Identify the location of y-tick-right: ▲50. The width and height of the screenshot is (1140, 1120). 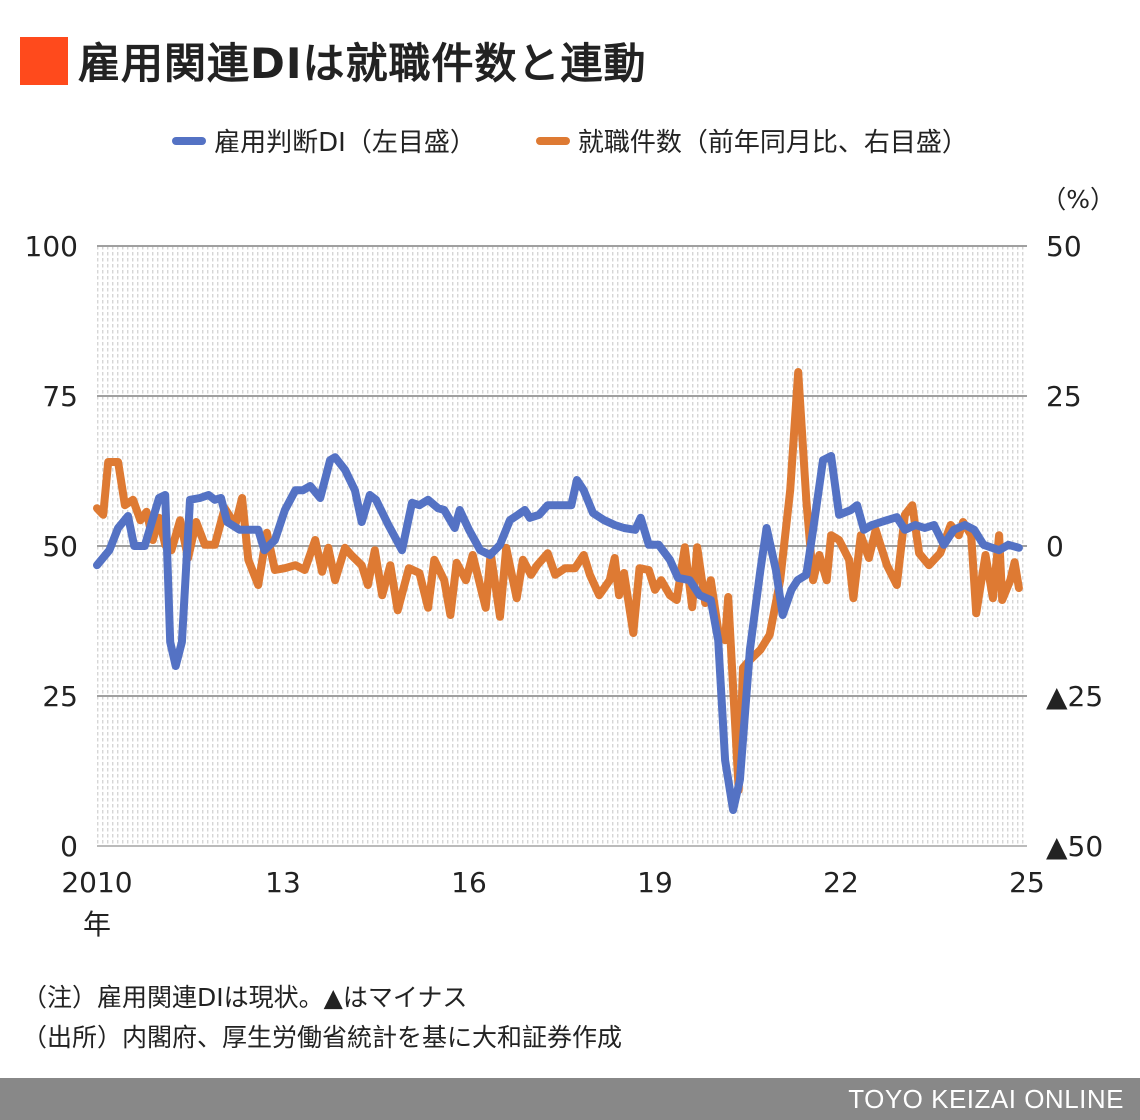
(1074, 846).